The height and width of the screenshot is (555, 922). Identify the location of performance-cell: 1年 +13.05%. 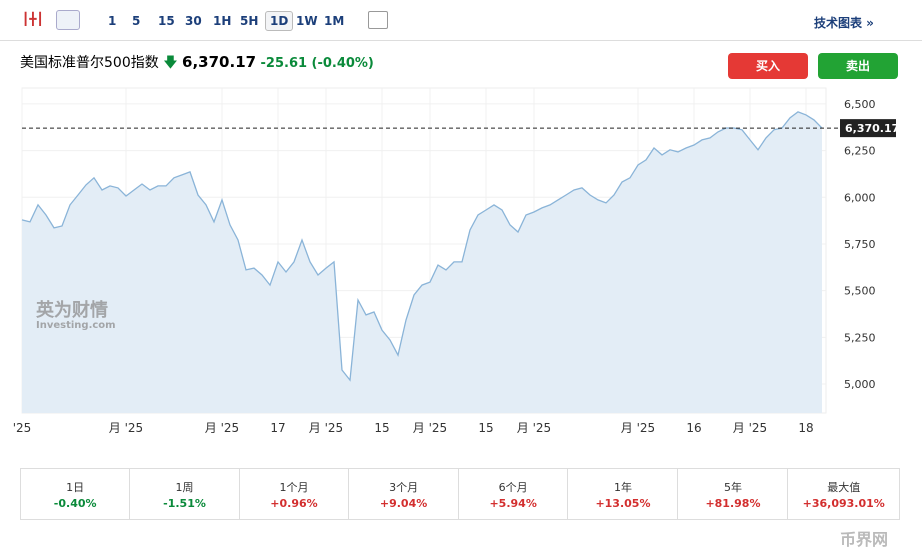
(623, 494).